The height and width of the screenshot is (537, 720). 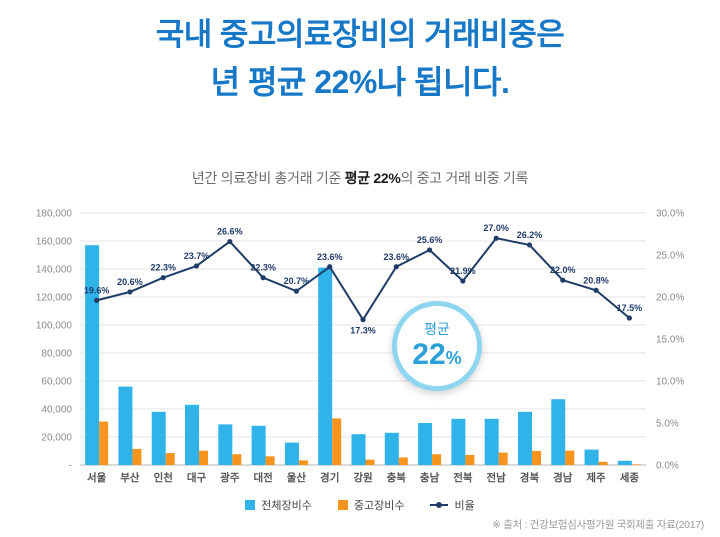 What do you see at coordinates (56, 354) in the screenshot?
I see `left-axis-label: 80,000` at bounding box center [56, 354].